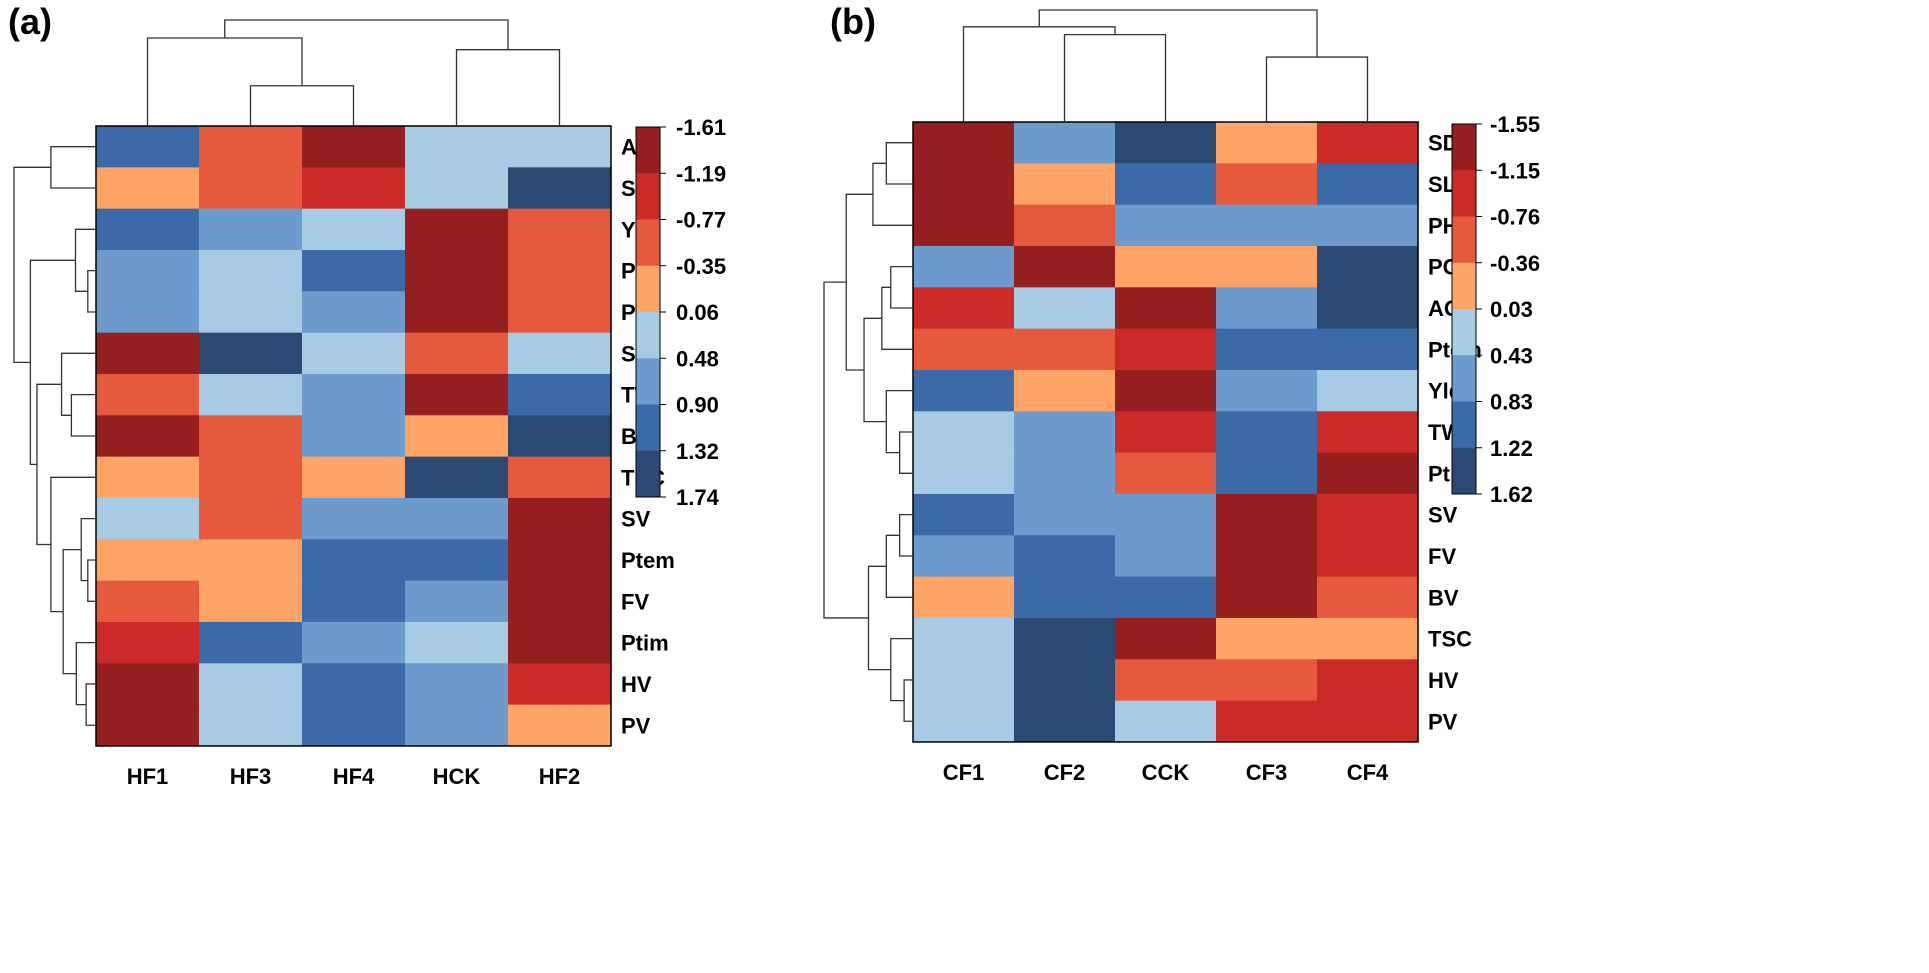 The width and height of the screenshot is (1929, 973). What do you see at coordinates (645, 643) in the screenshot?
I see `row-label: Ptim` at bounding box center [645, 643].